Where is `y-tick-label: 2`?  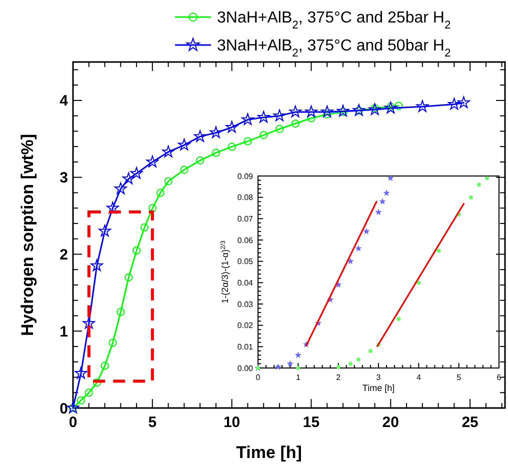 y-tick-label: 2 is located at coordinates (64, 255).